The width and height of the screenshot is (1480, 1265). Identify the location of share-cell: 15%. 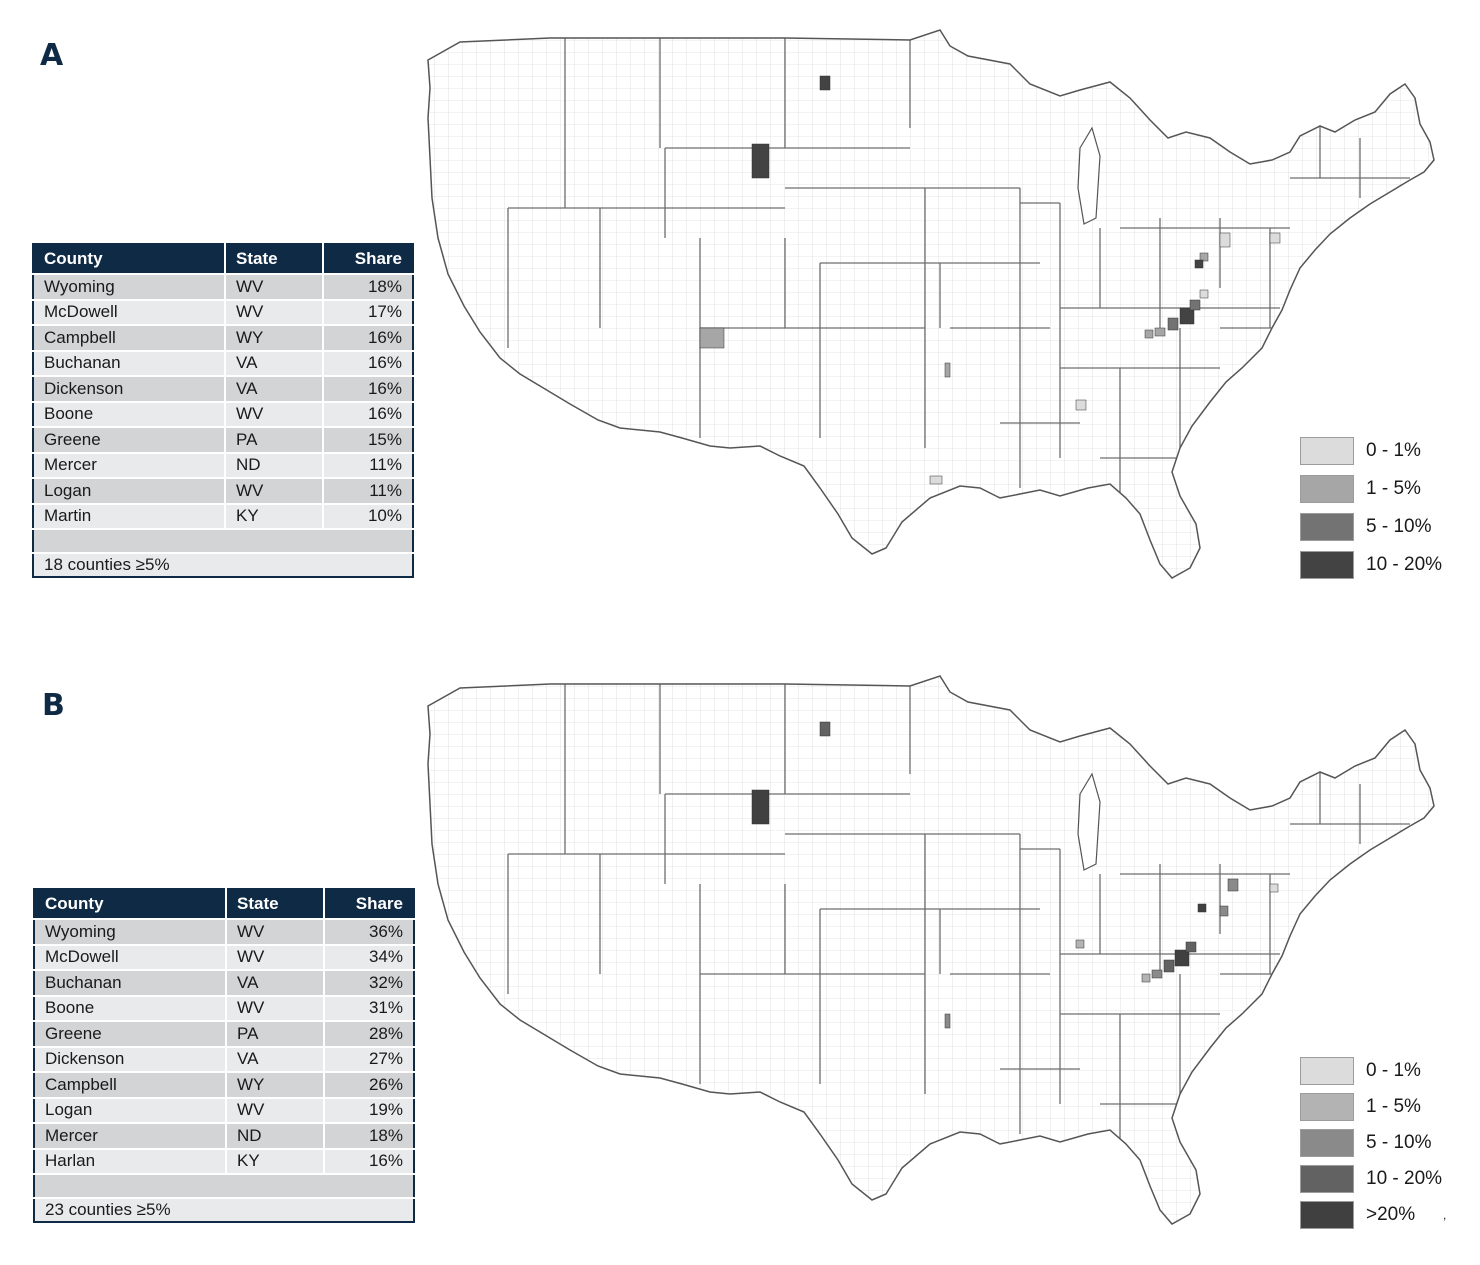
(368, 439).